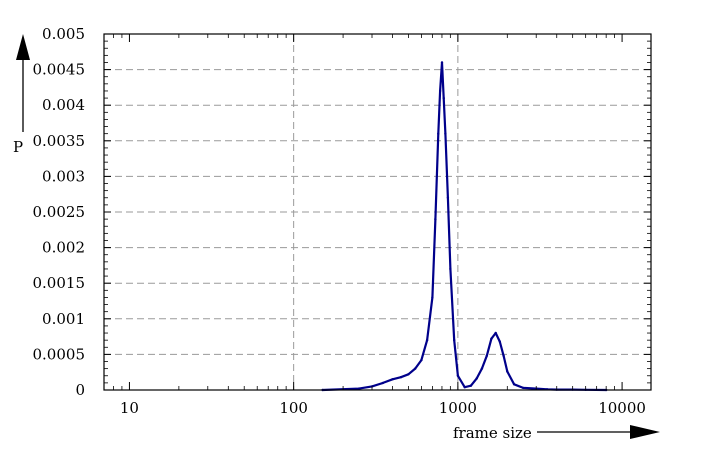 The image size is (708, 451). I want to click on y-tick-label: 0.002, so click(63, 248).